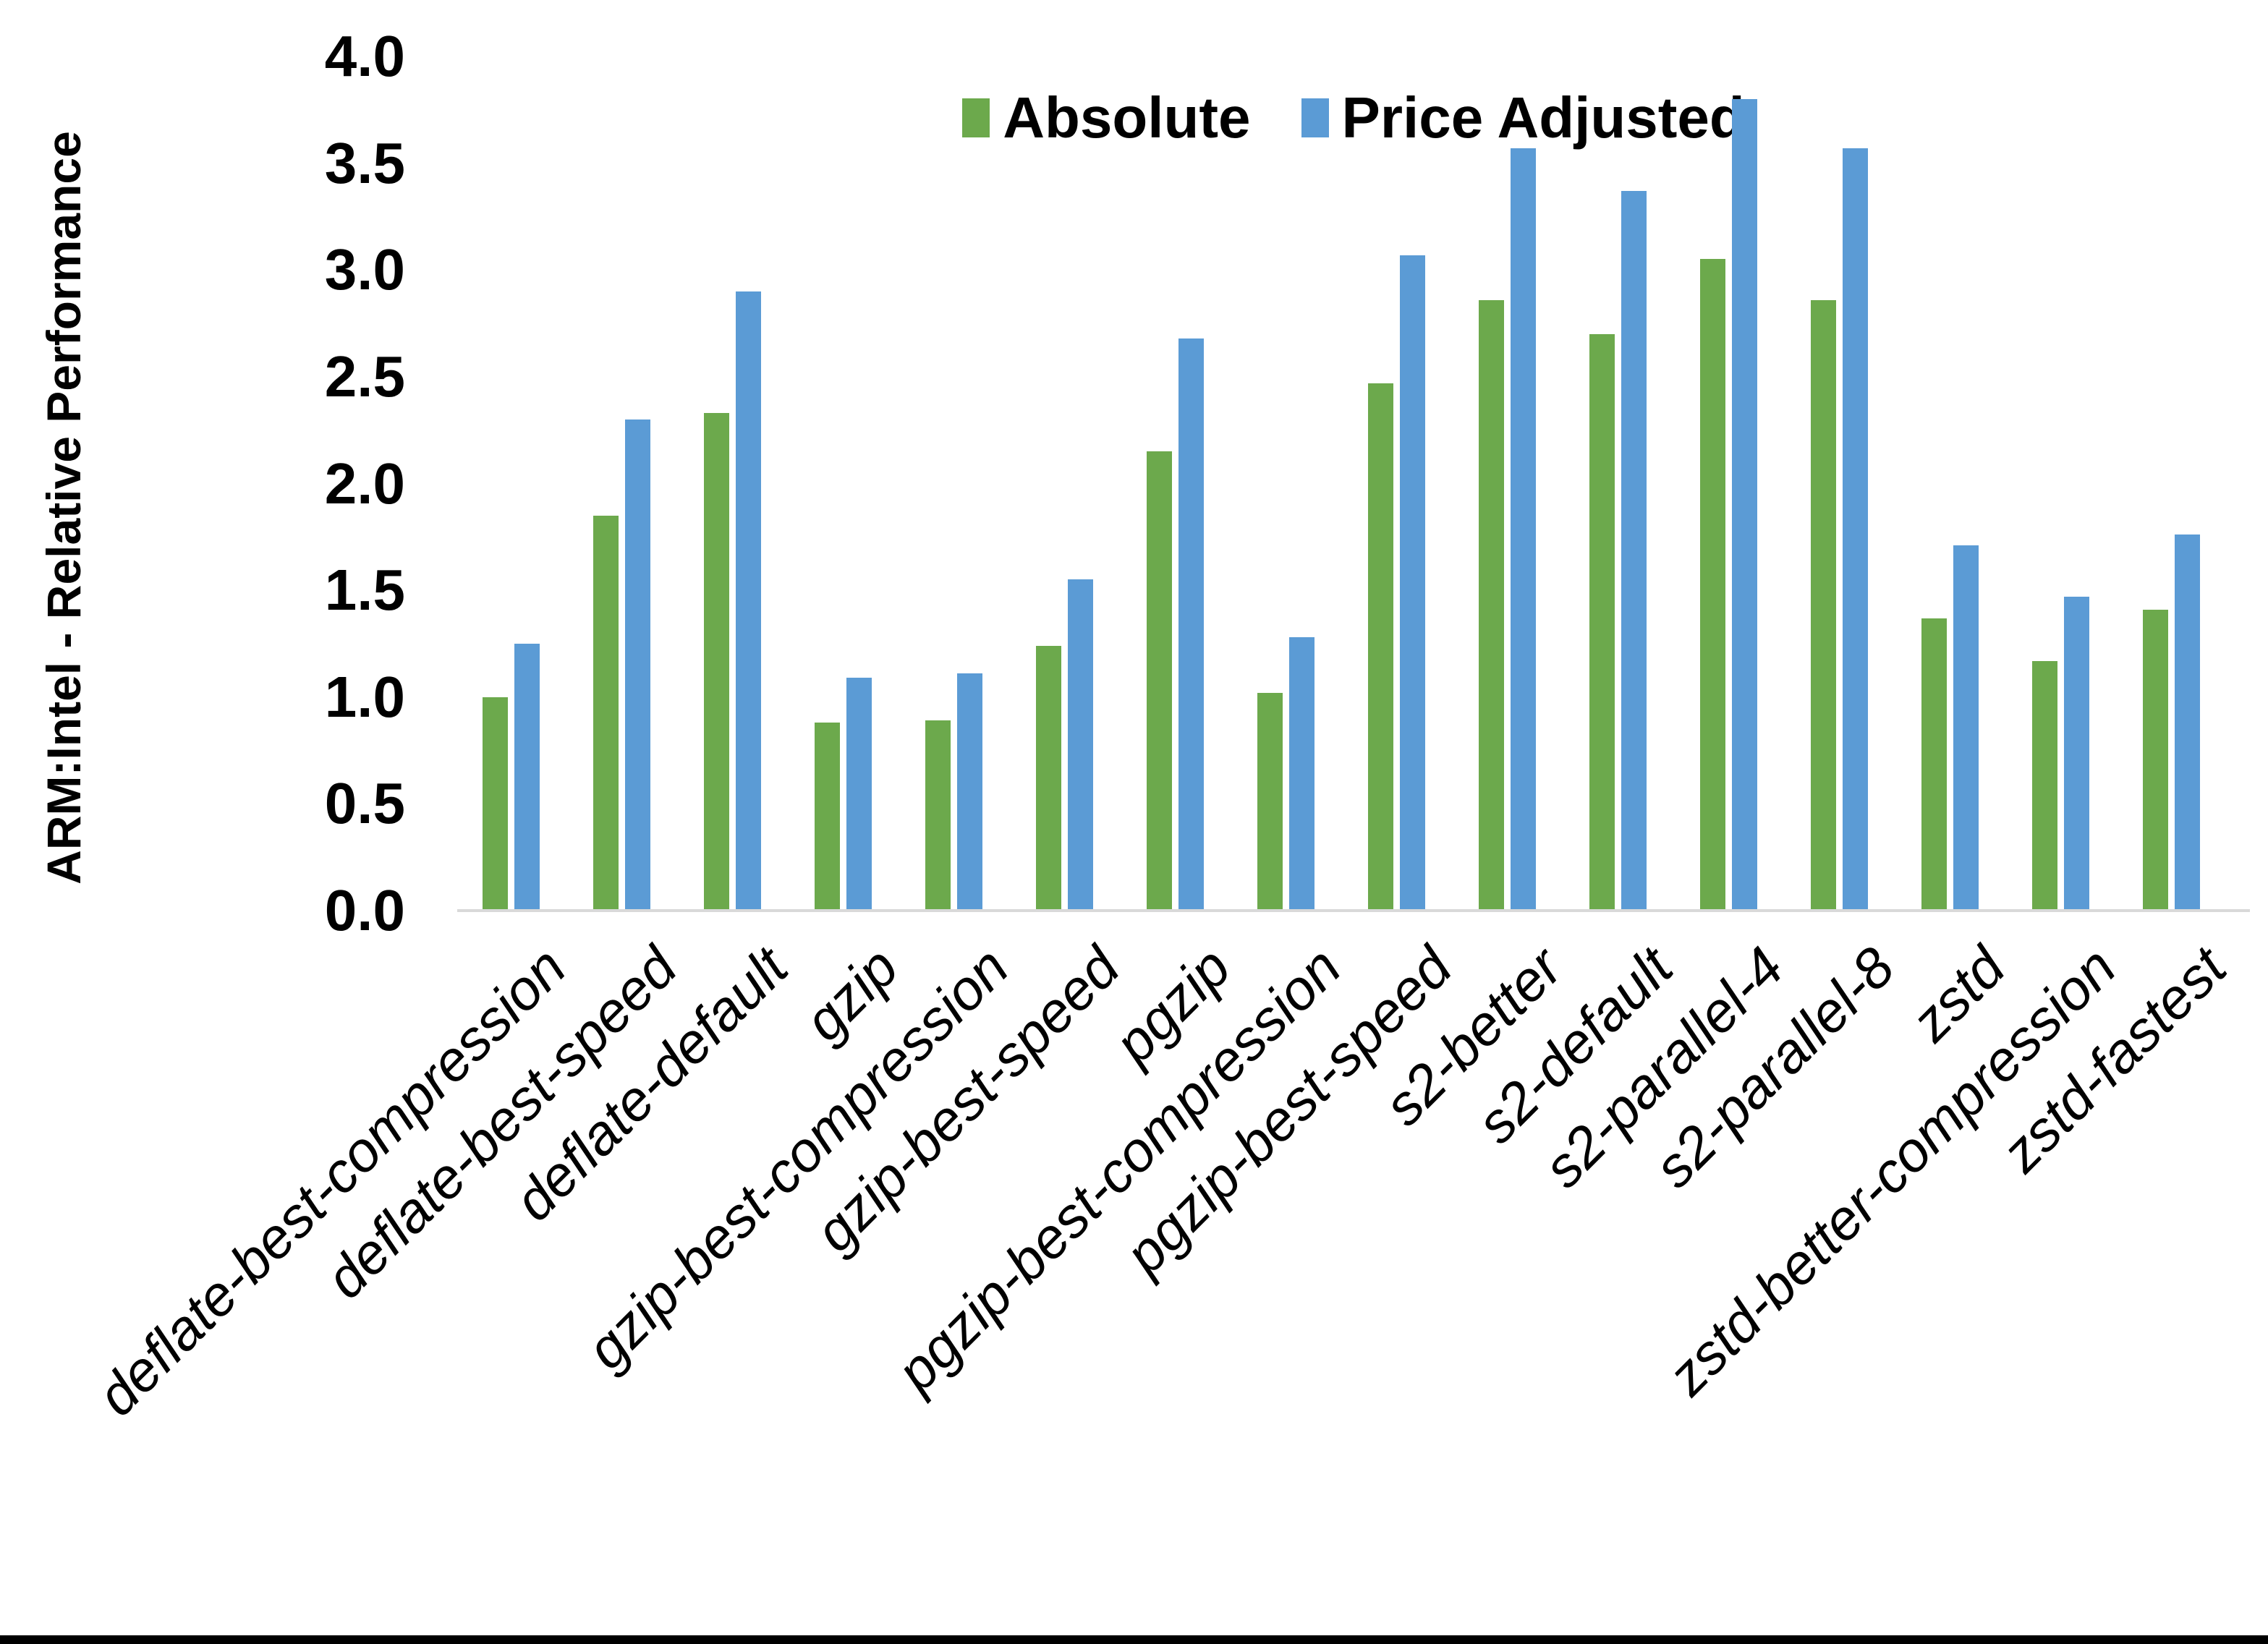 The height and width of the screenshot is (1644, 2268). I want to click on y-tick-label: 3.0, so click(364, 269).